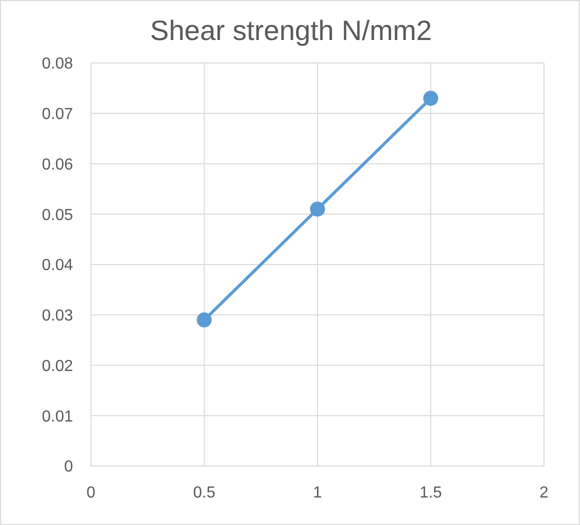 The image size is (580, 525). Describe the element at coordinates (291, 31) in the screenshot. I see `chart-title: Shear strength N/mm2` at that location.